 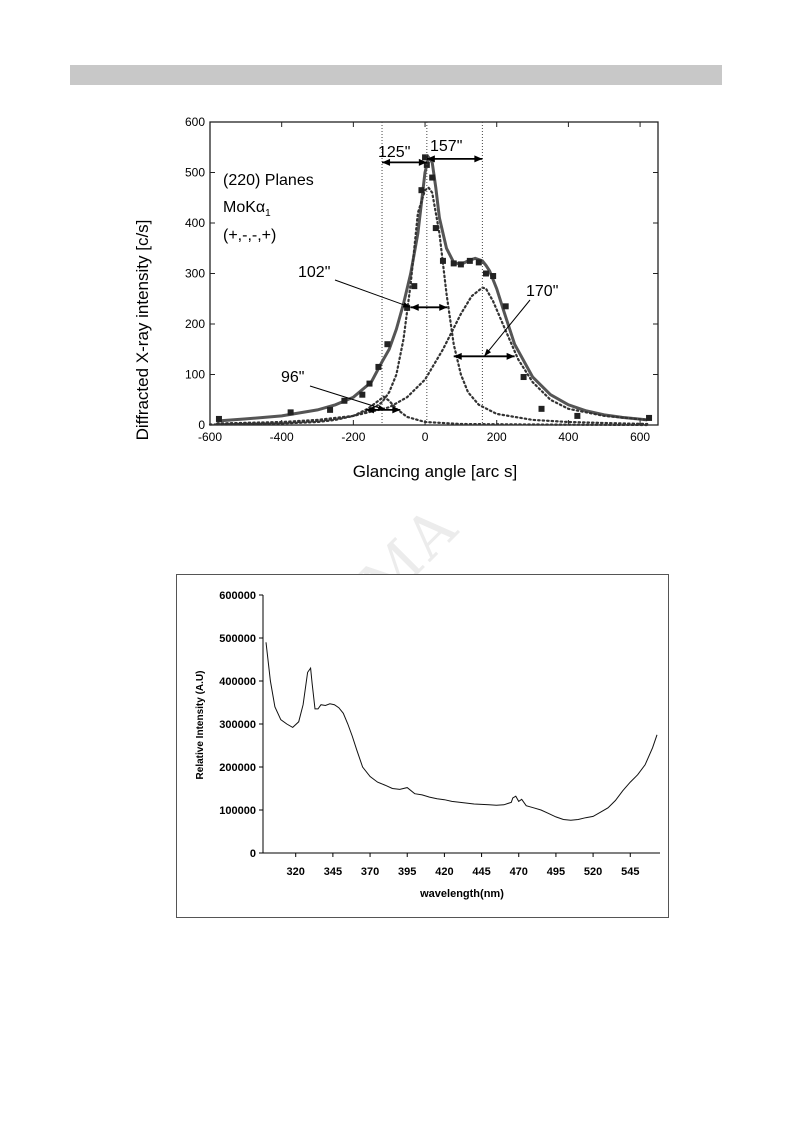 What do you see at coordinates (200, 725) in the screenshot?
I see `y-axis-label: Relative Intensity (A.U)` at bounding box center [200, 725].